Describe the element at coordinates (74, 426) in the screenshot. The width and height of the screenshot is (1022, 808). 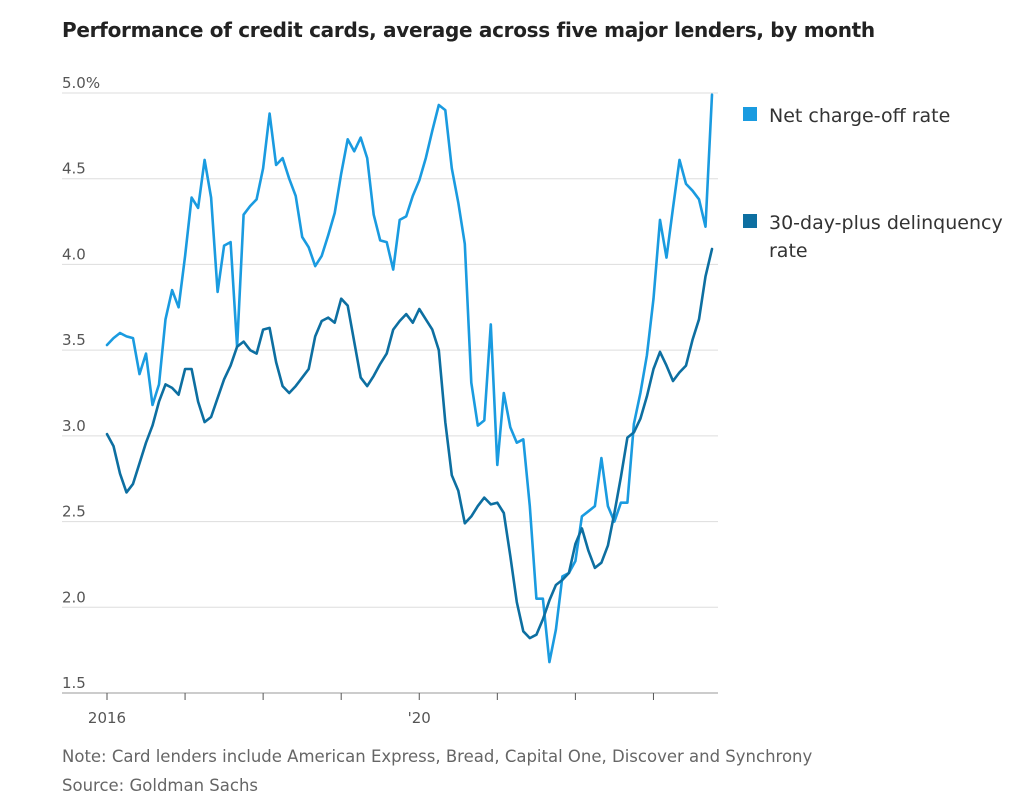
I see `y-tick-label: 3.0` at that location.